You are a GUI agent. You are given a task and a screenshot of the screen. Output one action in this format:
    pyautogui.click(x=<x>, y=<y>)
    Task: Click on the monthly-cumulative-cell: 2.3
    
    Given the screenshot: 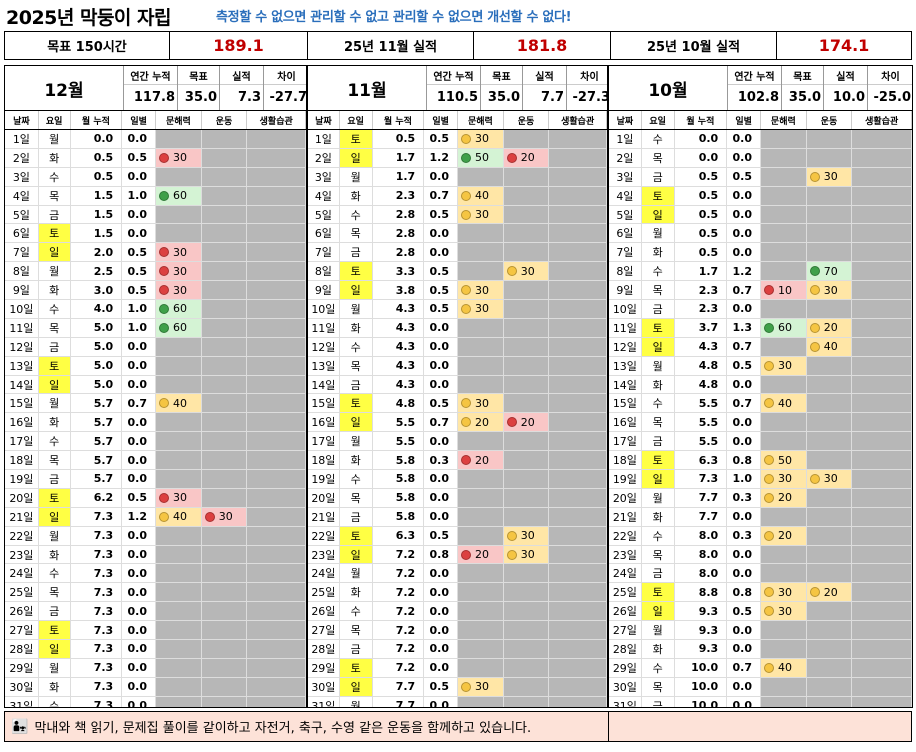 What is the action you would take?
    pyautogui.click(x=701, y=290)
    